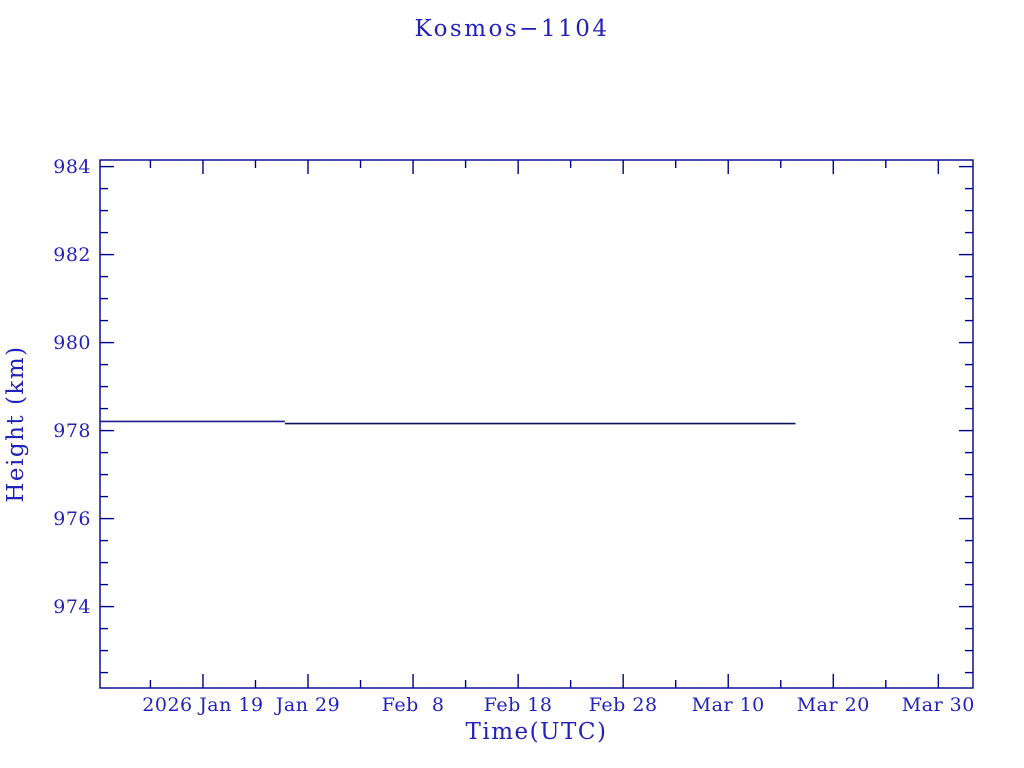 The image size is (1024, 768). I want to click on y-tick-label: 980, so click(72, 343).